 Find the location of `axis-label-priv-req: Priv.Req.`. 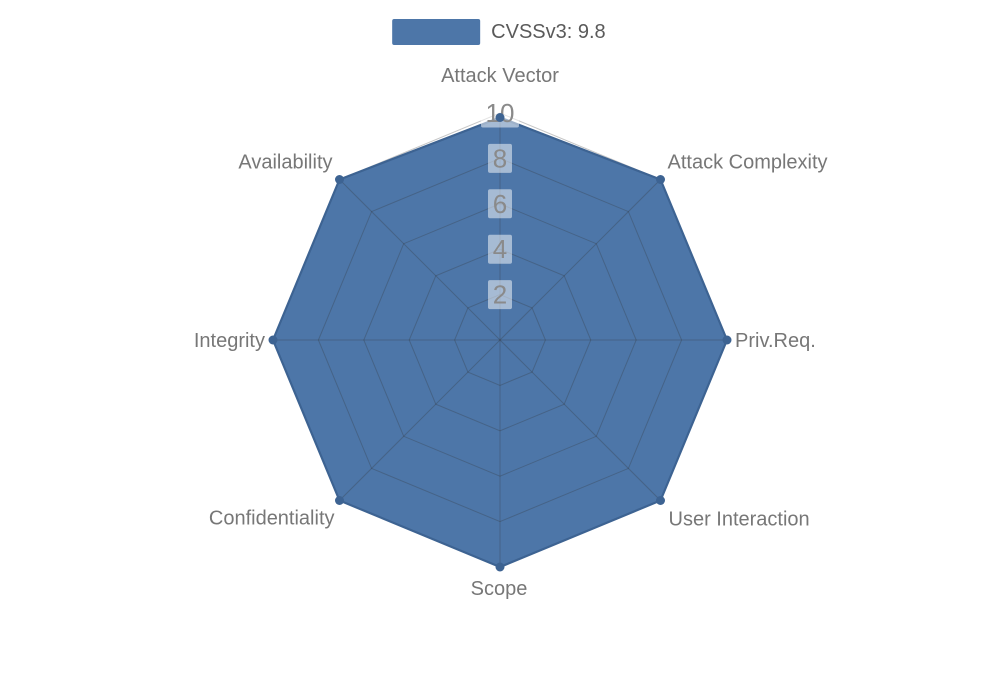

axis-label-priv-req: Priv.Req. is located at coordinates (775, 341).